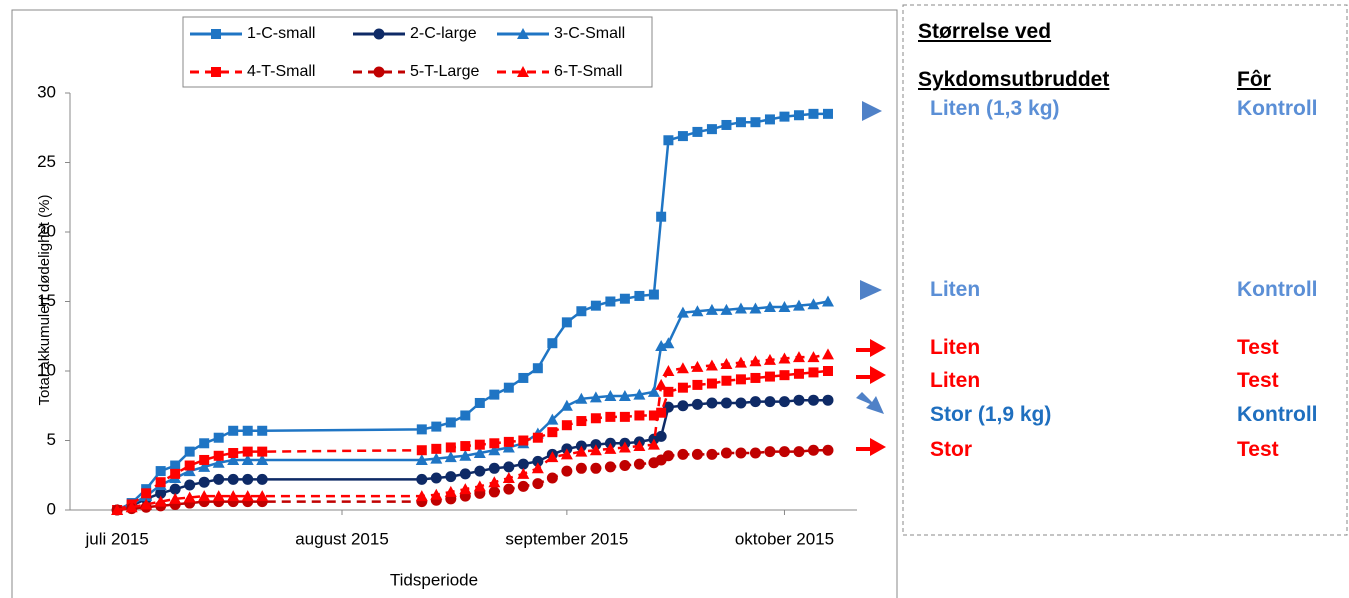 The width and height of the screenshot is (1349, 598). I want to click on y-tick-label: 0, so click(51, 508).